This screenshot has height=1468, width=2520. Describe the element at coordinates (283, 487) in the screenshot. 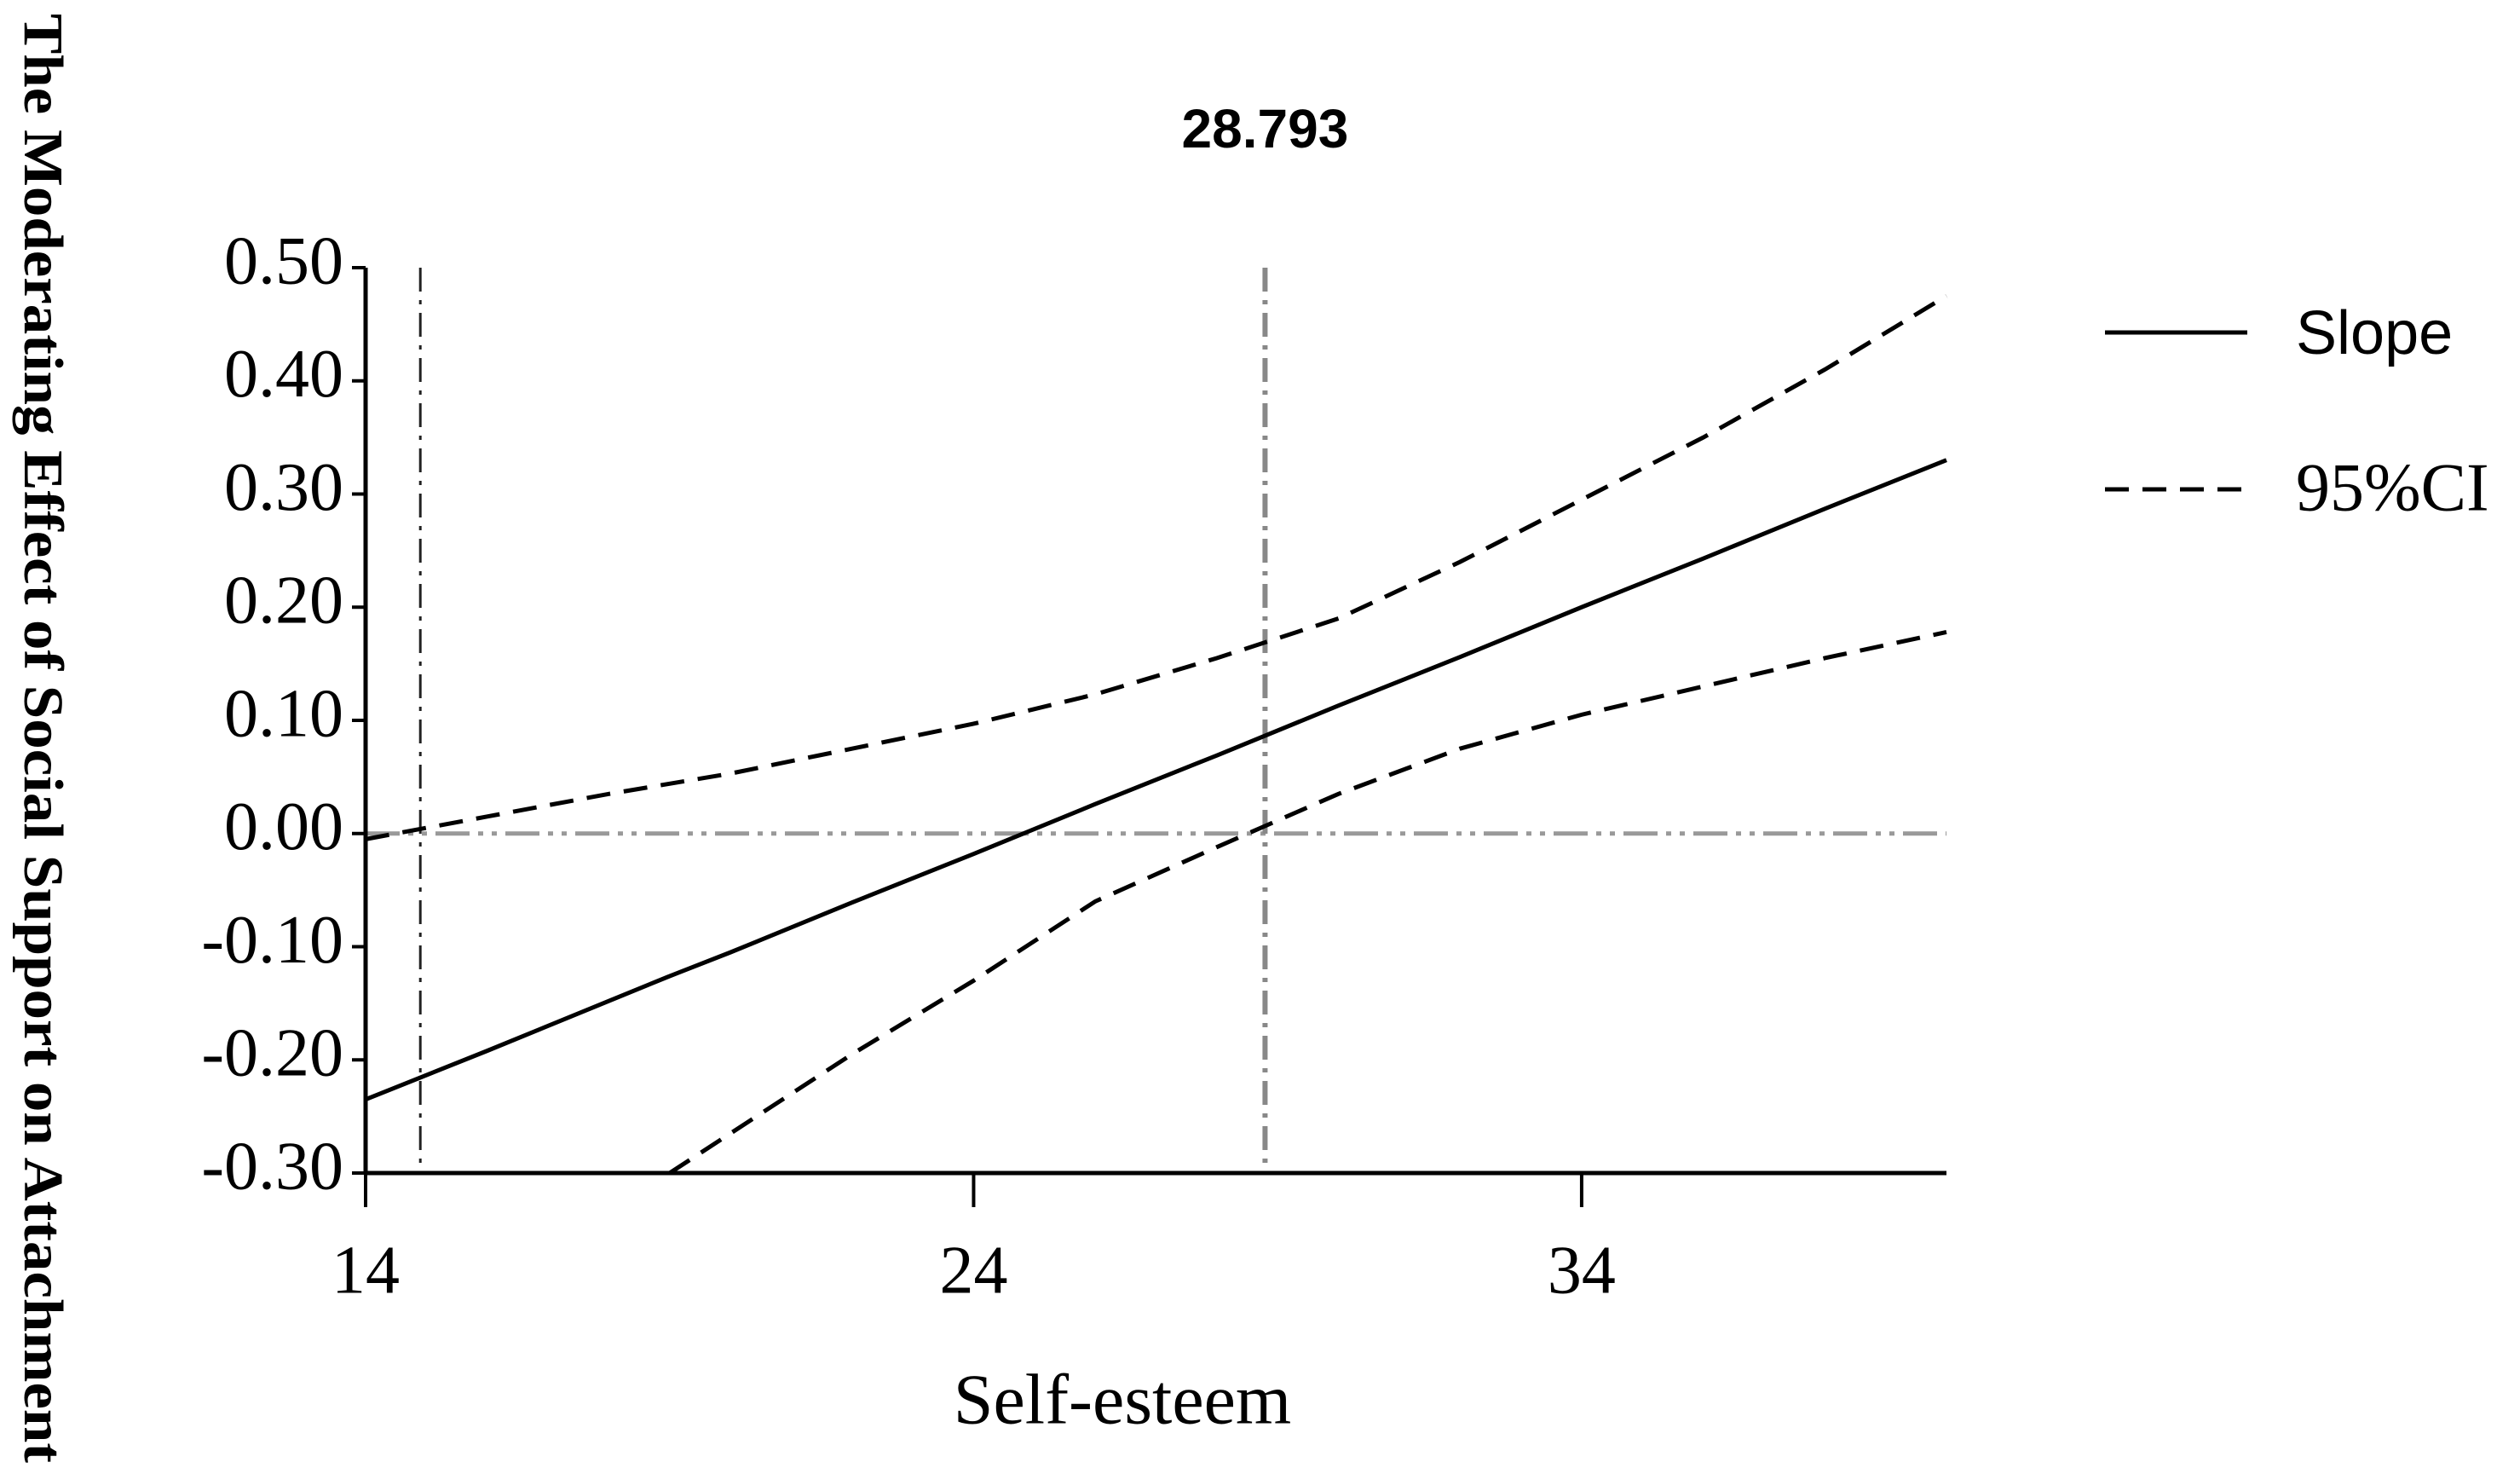

I see `y-tick-label: 0.30` at that location.